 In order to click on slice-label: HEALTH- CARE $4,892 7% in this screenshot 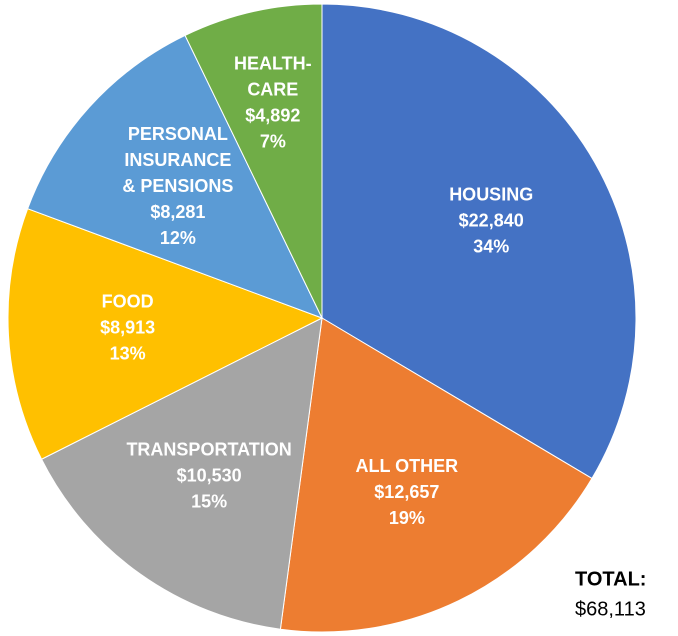, I will do `click(273, 103)`.